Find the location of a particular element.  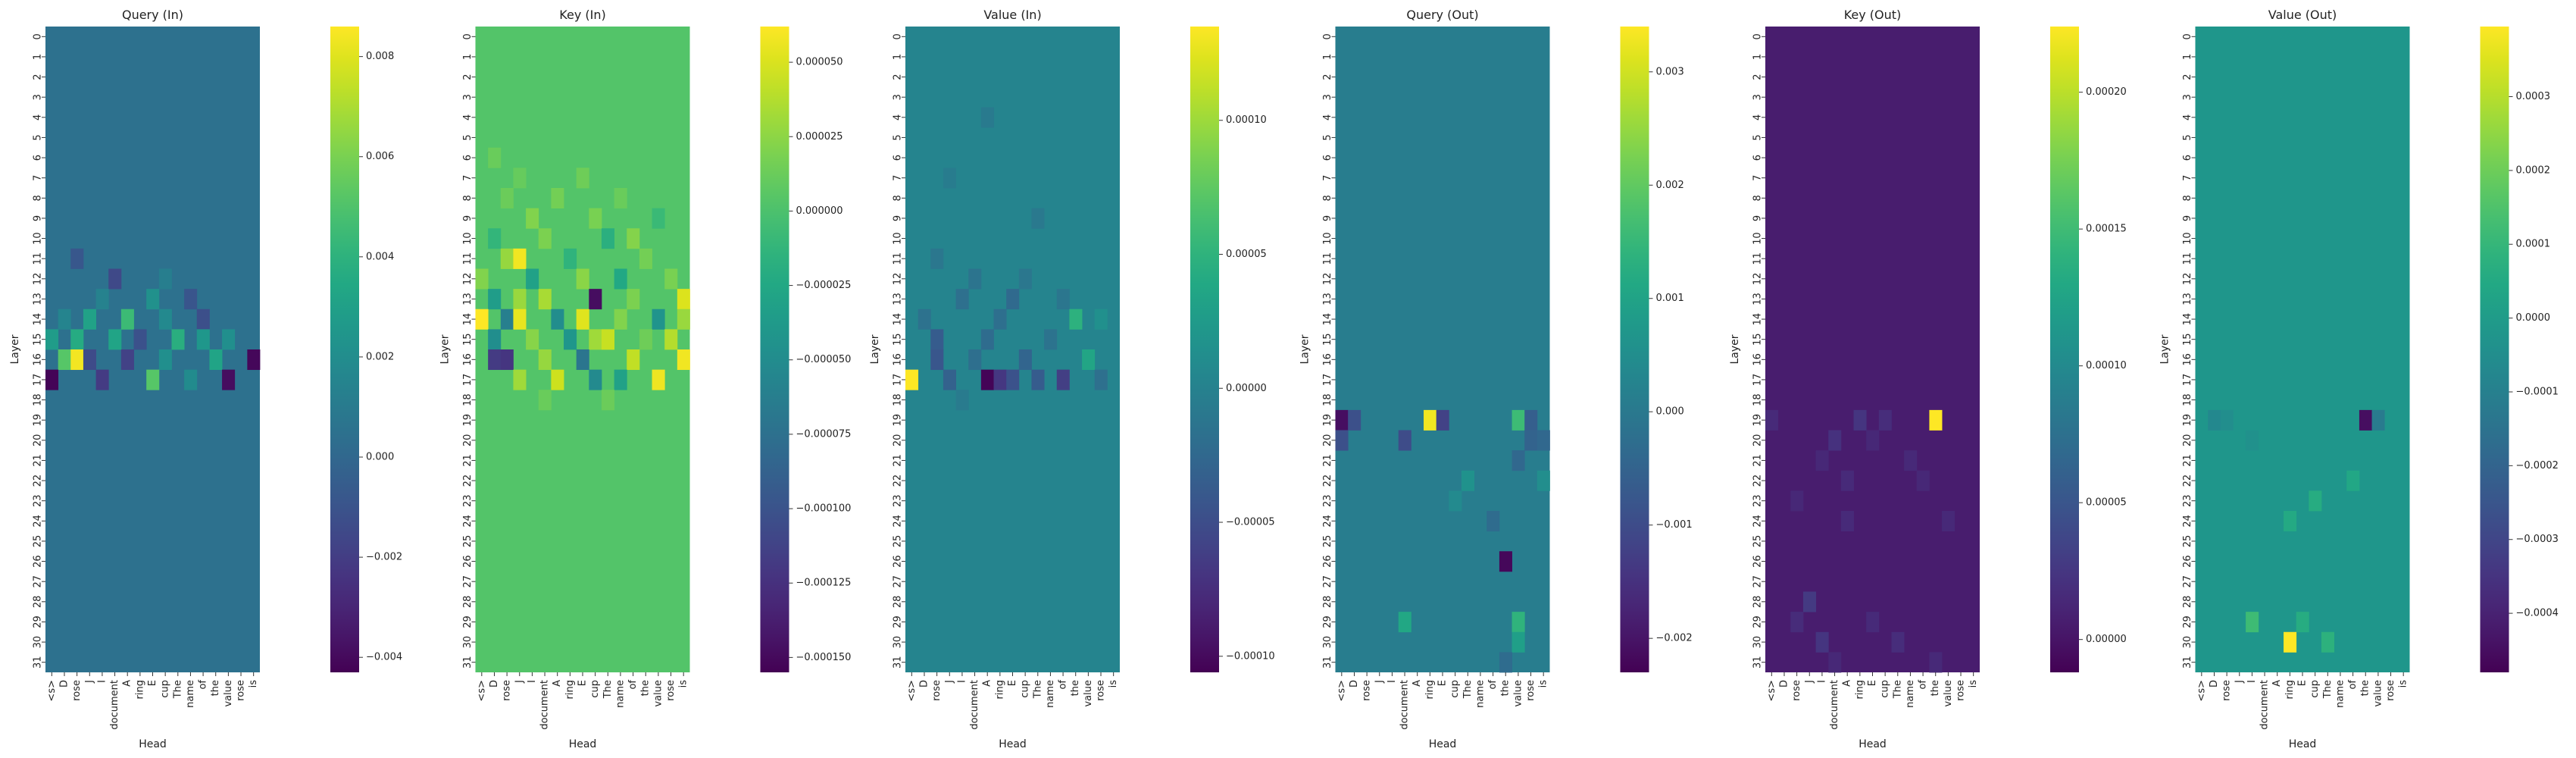

x-tick-label: E is located at coordinates (1873, 683).